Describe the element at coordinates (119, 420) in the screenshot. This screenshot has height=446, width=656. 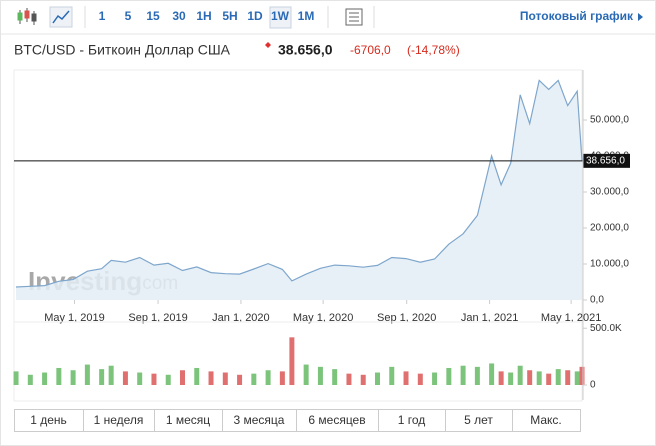
I see `range-button-label: 1 неделя` at that location.